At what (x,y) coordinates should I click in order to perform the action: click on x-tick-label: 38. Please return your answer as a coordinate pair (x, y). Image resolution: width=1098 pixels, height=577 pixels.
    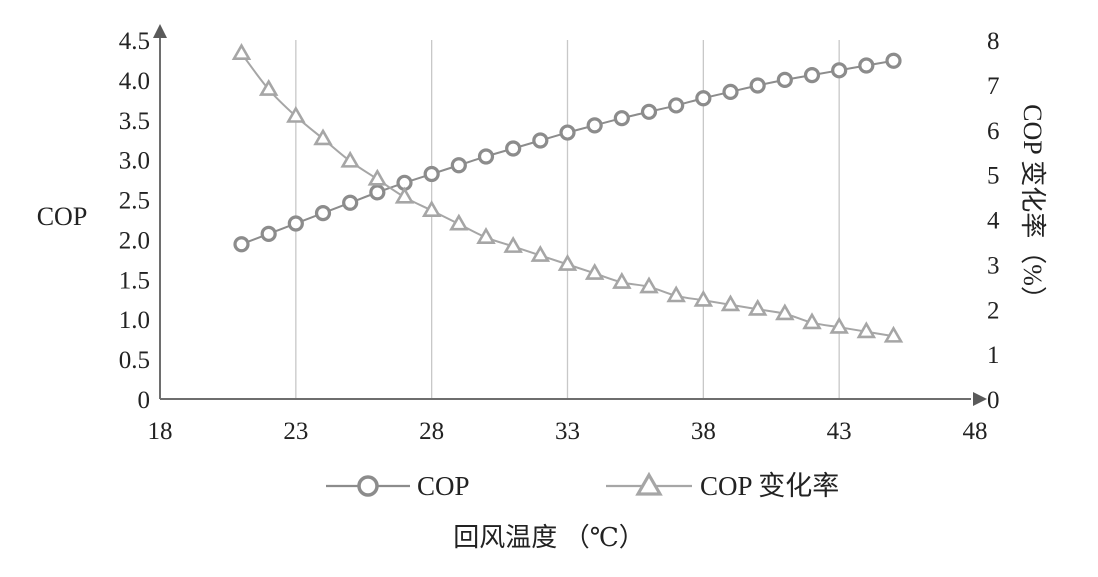
    Looking at the image, I should click on (703, 431).